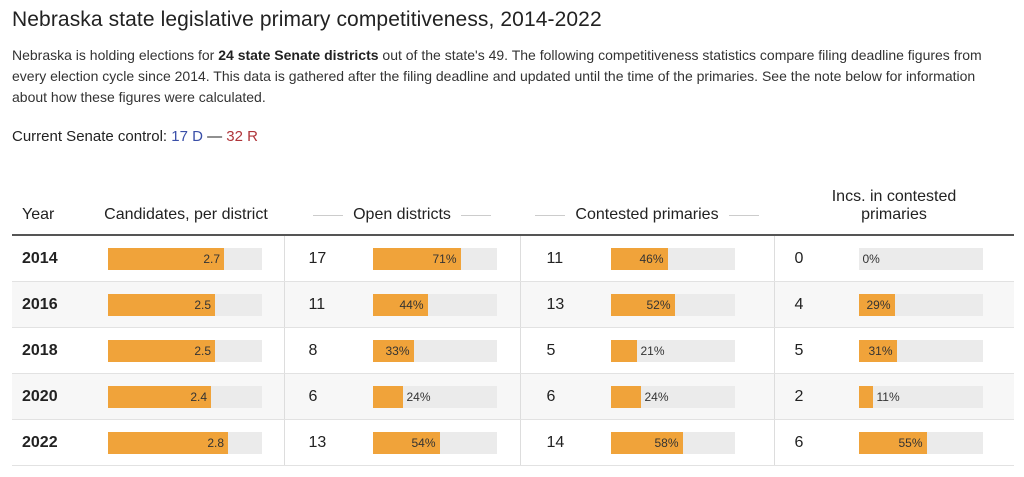  Describe the element at coordinates (920, 396) in the screenshot. I see `incs-bar-track: 11%` at that location.